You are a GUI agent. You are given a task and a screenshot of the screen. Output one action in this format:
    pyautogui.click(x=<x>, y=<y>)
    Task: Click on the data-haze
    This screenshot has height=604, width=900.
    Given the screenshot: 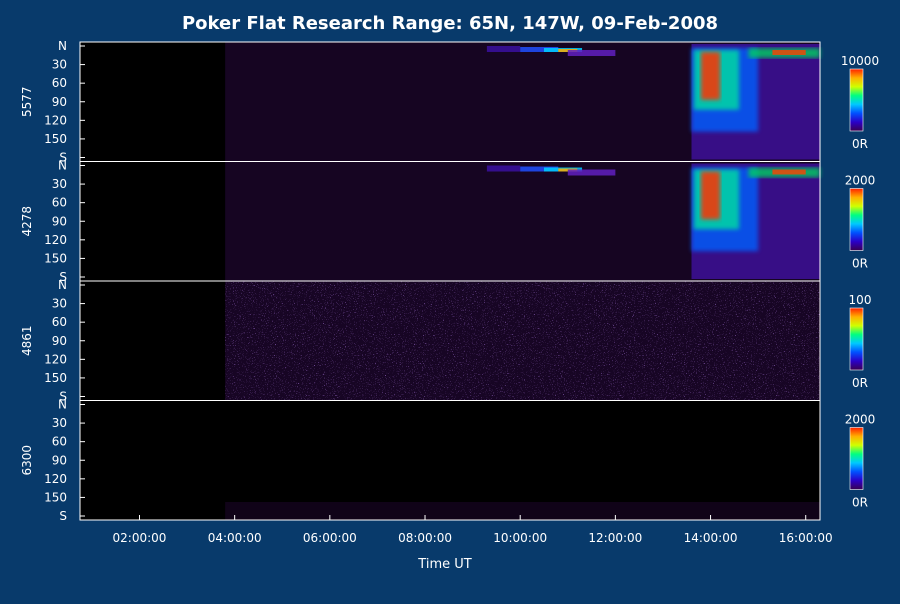 What is the action you would take?
    pyautogui.click(x=522, y=511)
    